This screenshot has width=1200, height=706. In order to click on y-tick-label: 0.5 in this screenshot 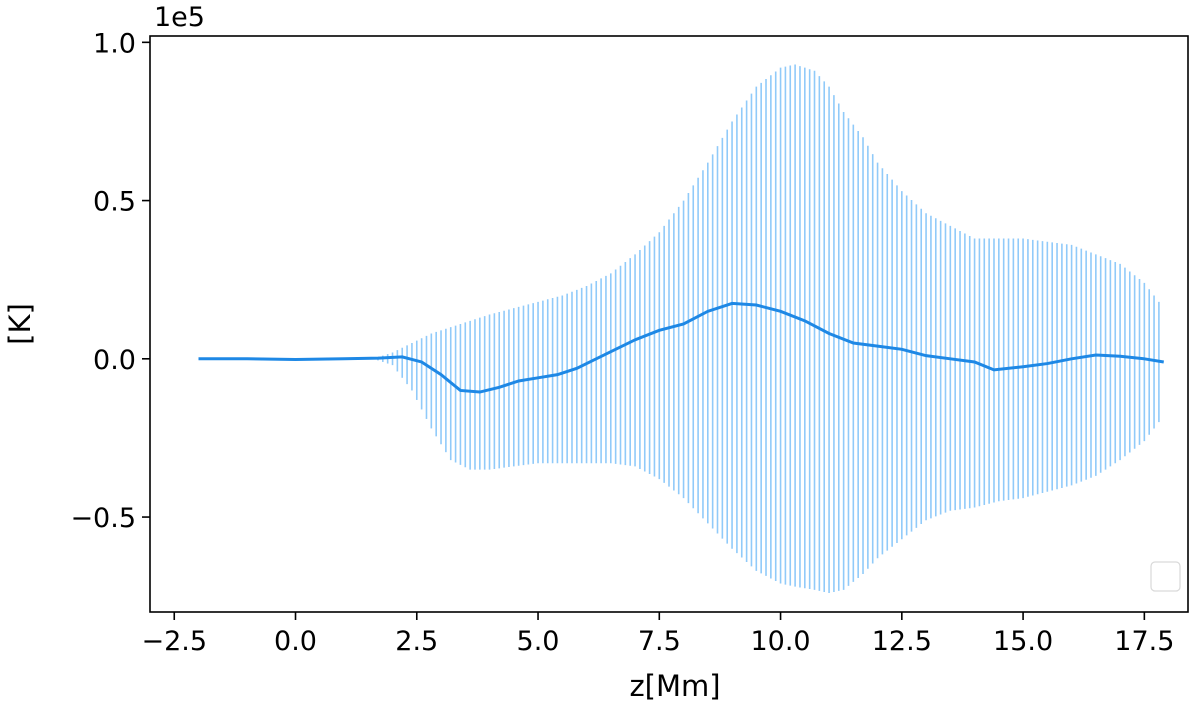, I will do `click(114, 202)`.